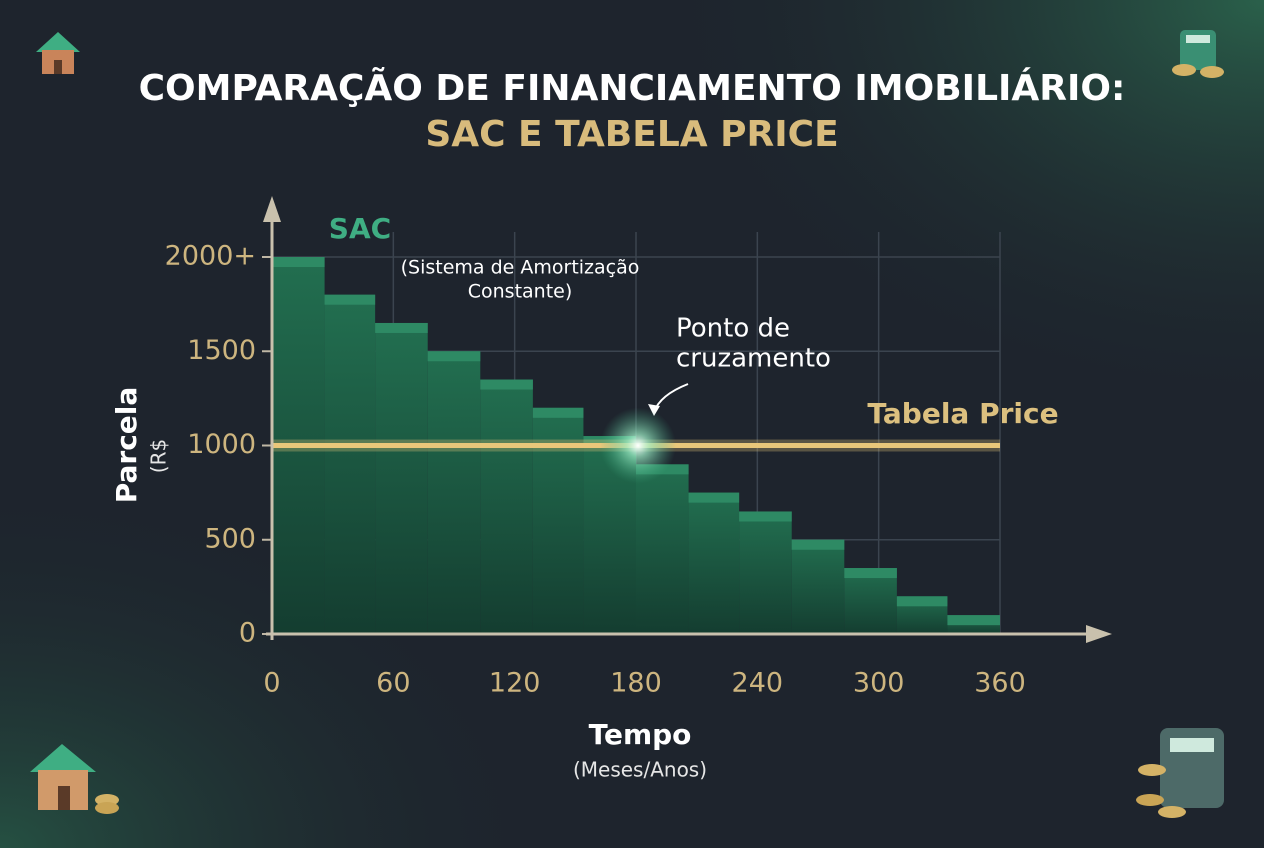 This screenshot has height=848, width=1264. What do you see at coordinates (210, 256) in the screenshot?
I see `y-tick-label: 2000+` at bounding box center [210, 256].